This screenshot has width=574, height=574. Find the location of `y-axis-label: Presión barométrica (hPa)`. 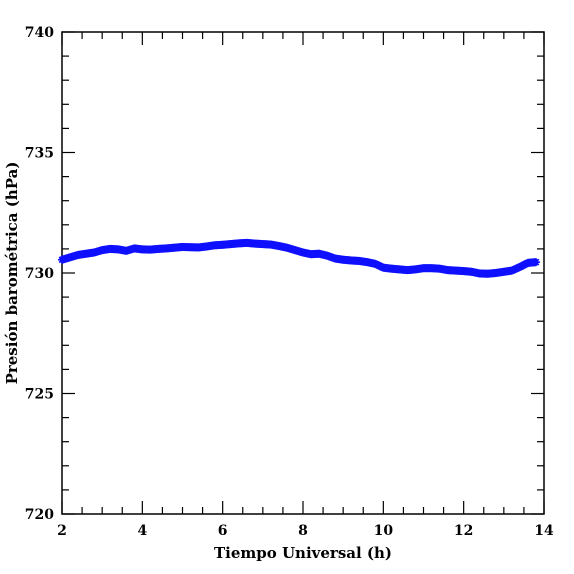

y-axis-label: Presión barométrica (hPa) is located at coordinates (12, 273).